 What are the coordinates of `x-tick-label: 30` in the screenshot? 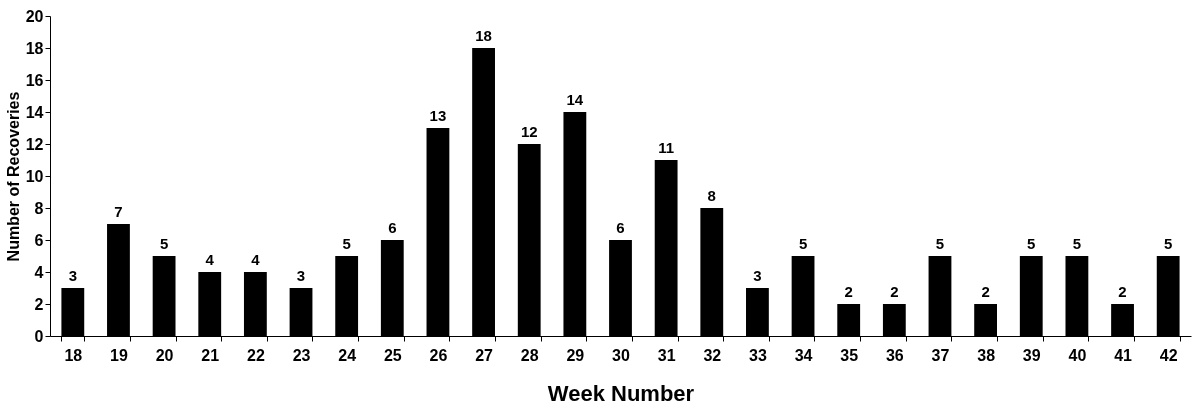 It's located at (621, 355).